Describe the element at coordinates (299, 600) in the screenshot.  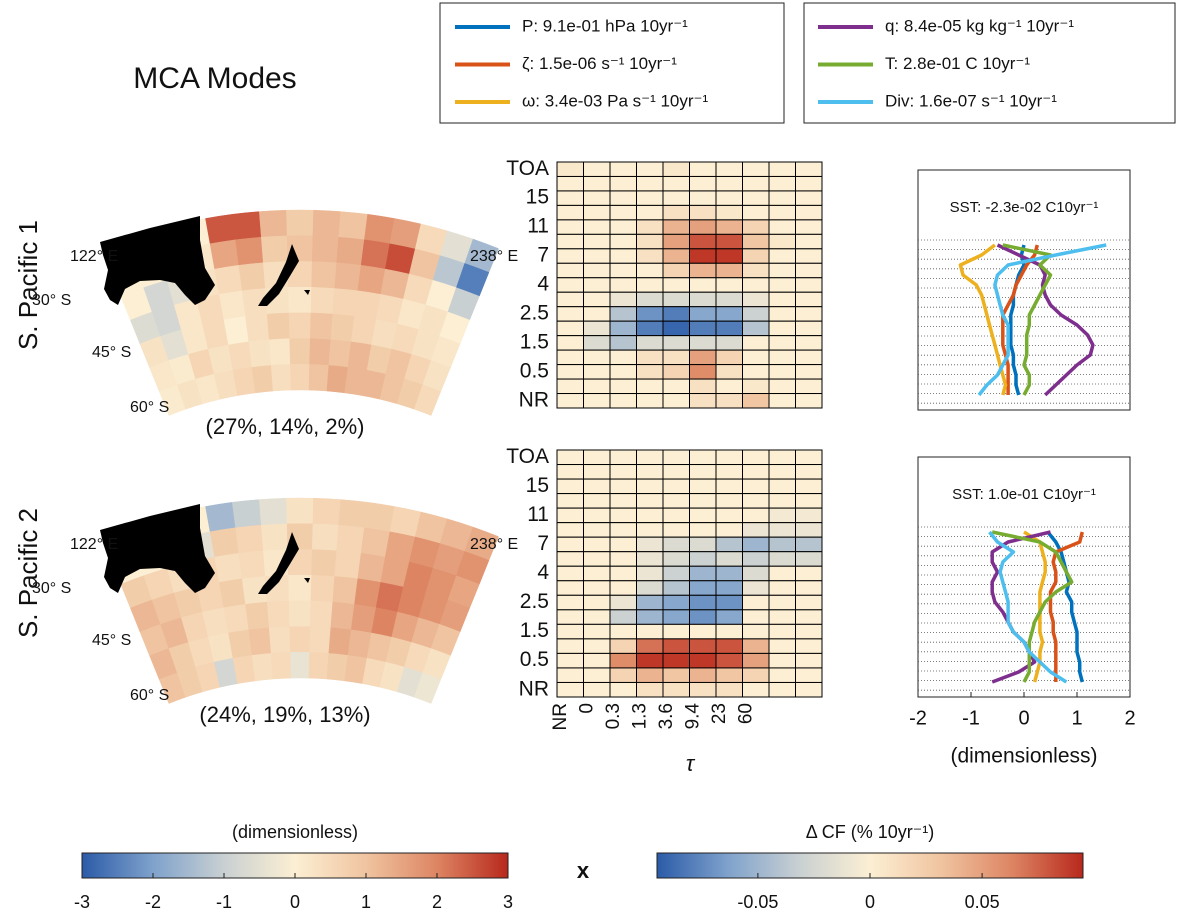
I see `map-panel` at that location.